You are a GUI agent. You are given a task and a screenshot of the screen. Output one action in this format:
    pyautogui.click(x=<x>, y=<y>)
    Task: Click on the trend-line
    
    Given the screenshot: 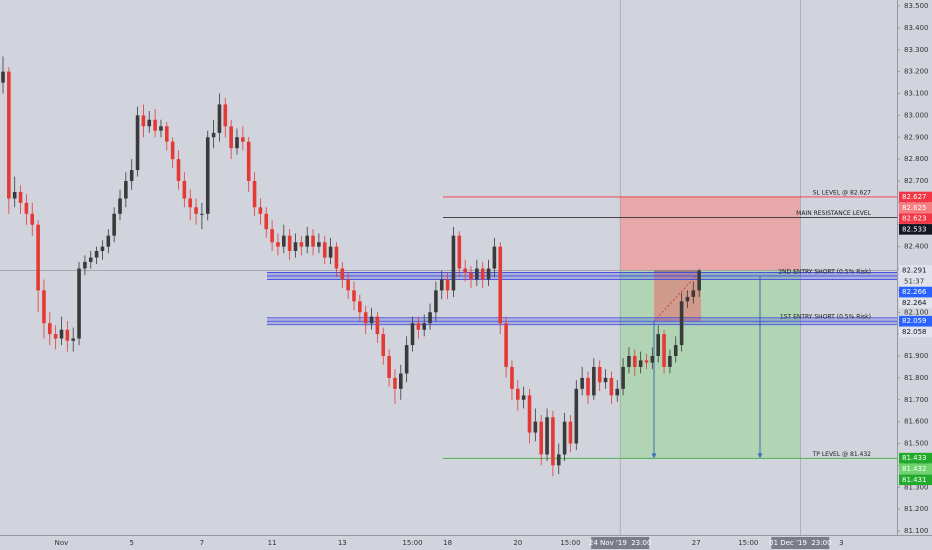 What is the action you would take?
    pyautogui.click(x=677, y=296)
    